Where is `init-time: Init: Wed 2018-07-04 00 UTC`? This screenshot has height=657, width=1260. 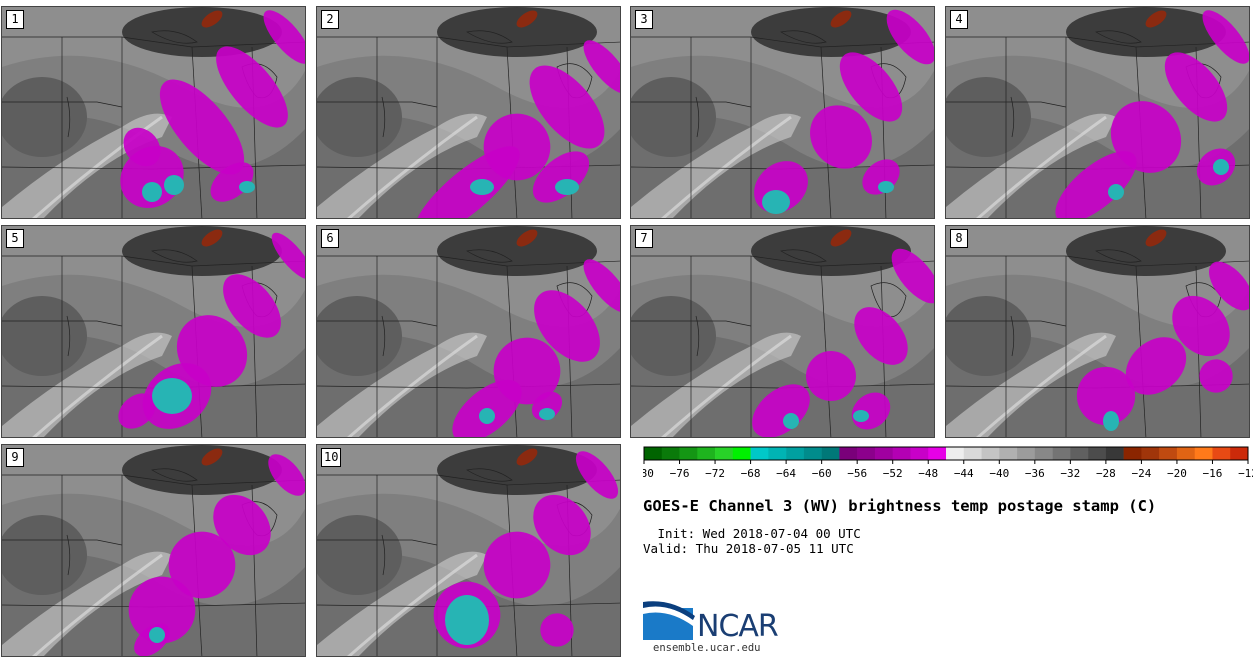
init-time: Init: Wed 2018-07-04 00 UTC is located at coordinates (755, 533).